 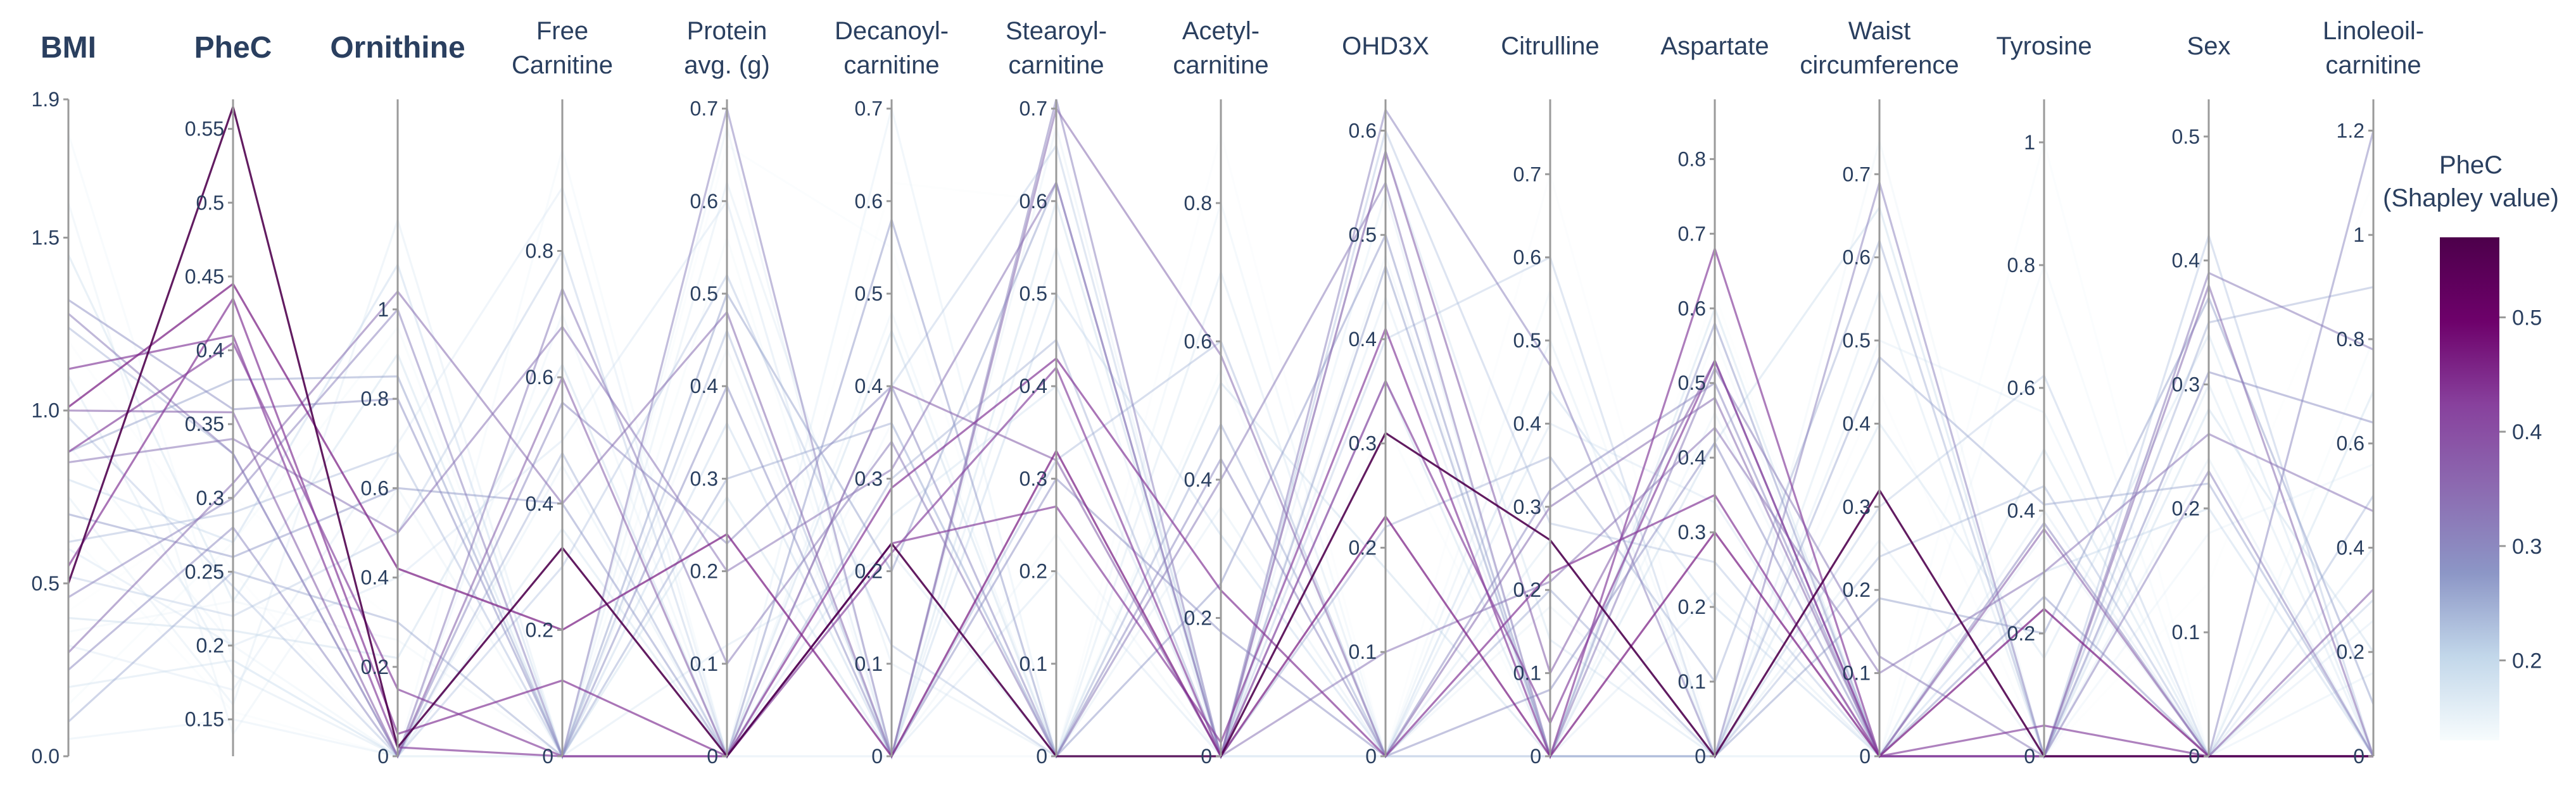 I want to click on tick-label: 1.0, so click(x=46, y=411).